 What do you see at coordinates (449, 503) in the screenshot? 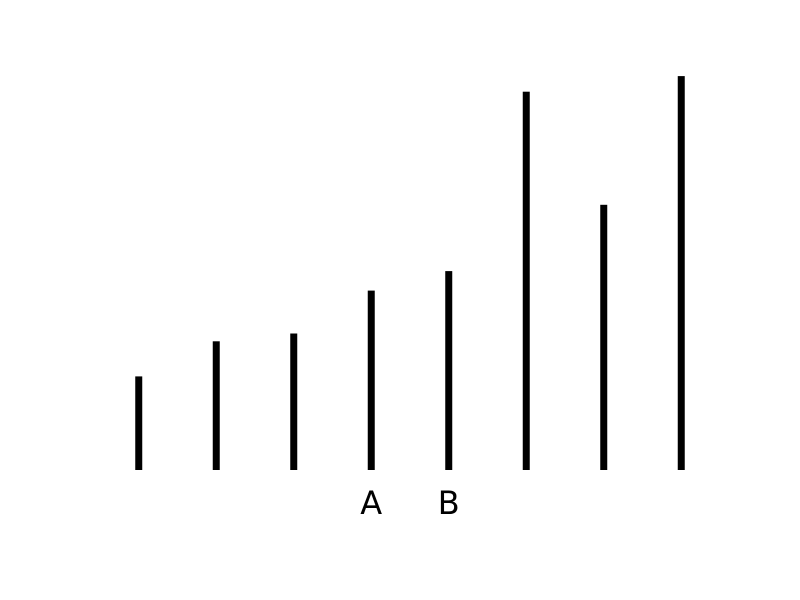
I see `bar-label-b: B` at bounding box center [449, 503].